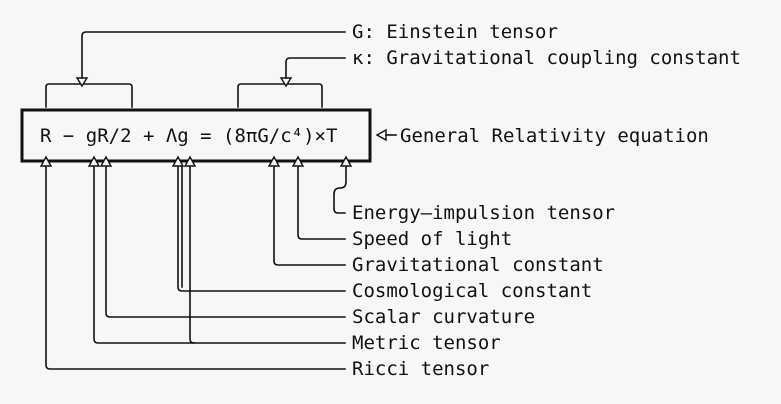 The image size is (781, 404). I want to click on gravitational-constant-connector, so click(309, 216).